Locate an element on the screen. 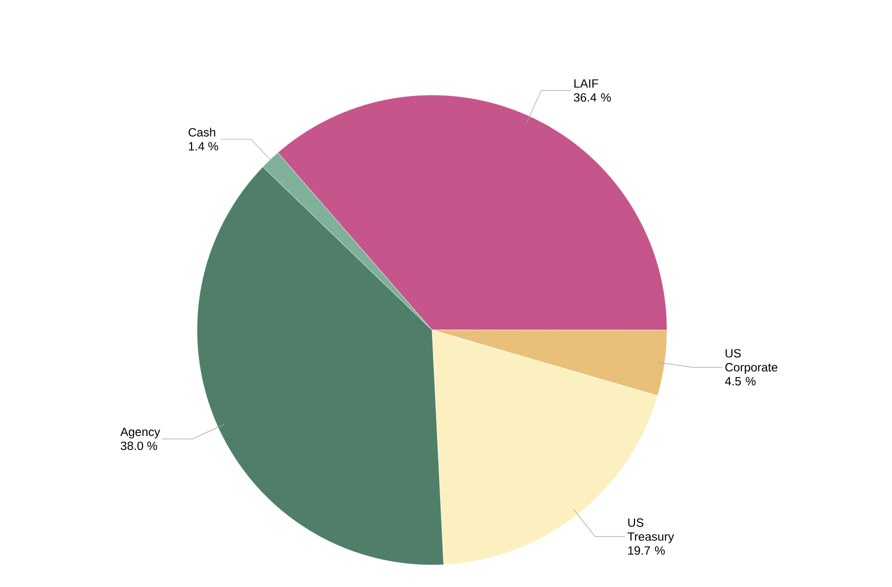 This screenshot has height=587, width=892. slice-label: US Corporate is located at coordinates (751, 361).